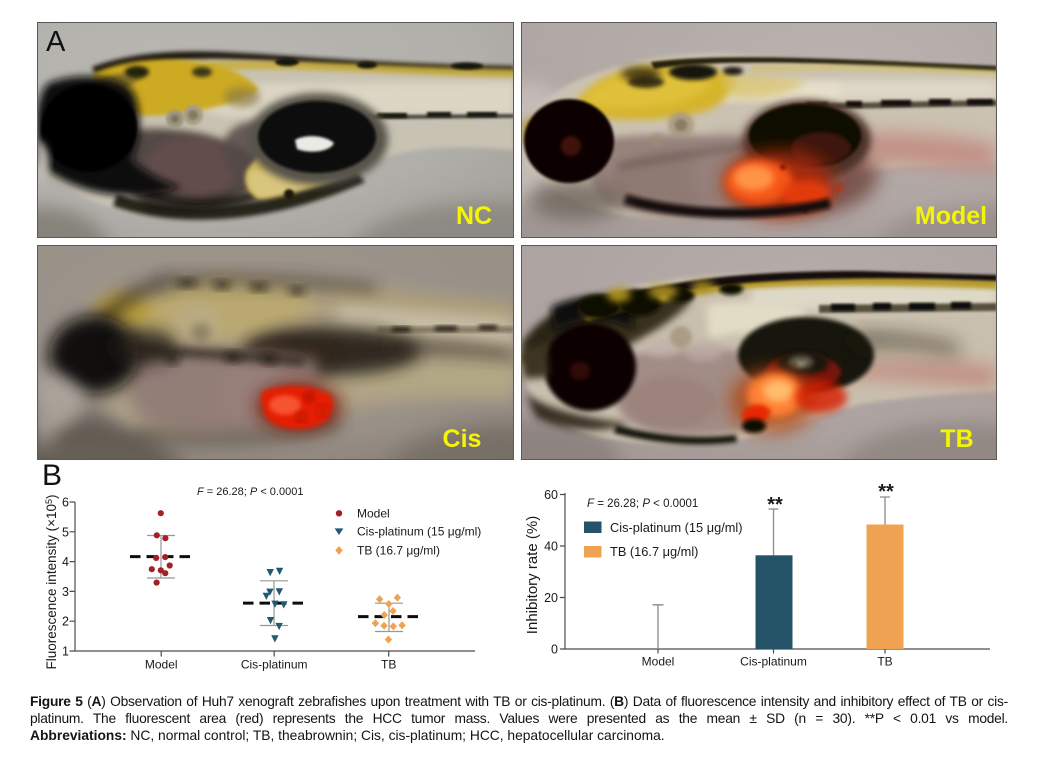  Describe the element at coordinates (65, 532) in the screenshot. I see `svg-text: 5` at that location.